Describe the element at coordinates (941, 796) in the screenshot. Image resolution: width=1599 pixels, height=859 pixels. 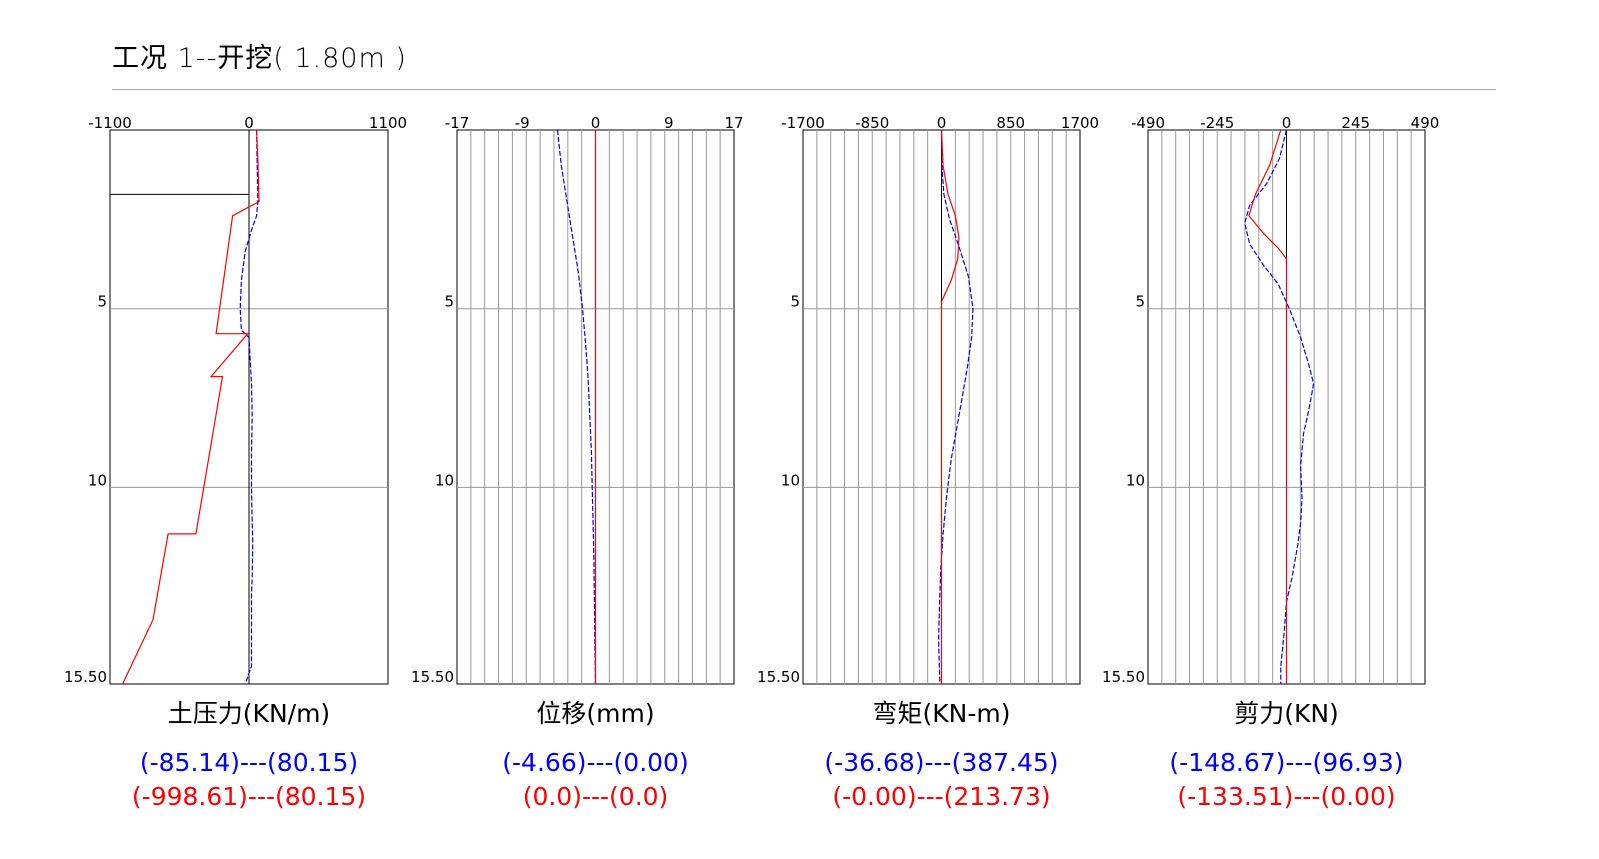
I see `range-red-label: (-0.00)---(213.73)` at that location.